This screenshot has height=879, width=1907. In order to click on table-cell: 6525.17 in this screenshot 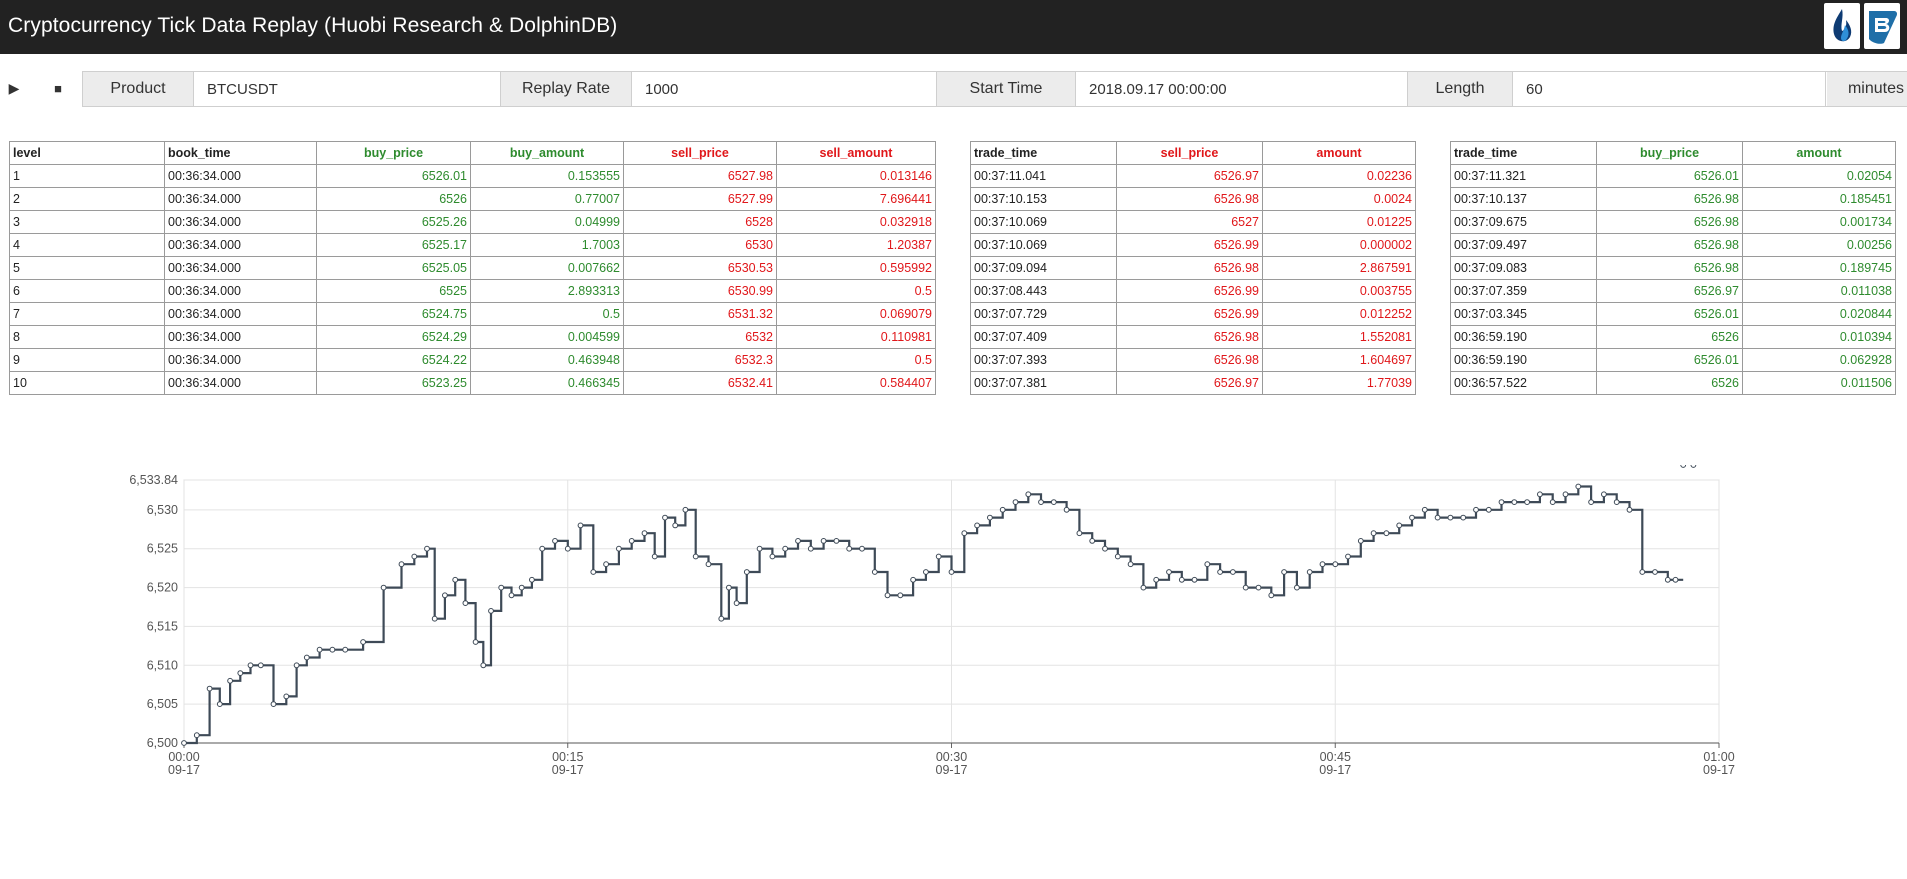, I will do `click(393, 245)`.